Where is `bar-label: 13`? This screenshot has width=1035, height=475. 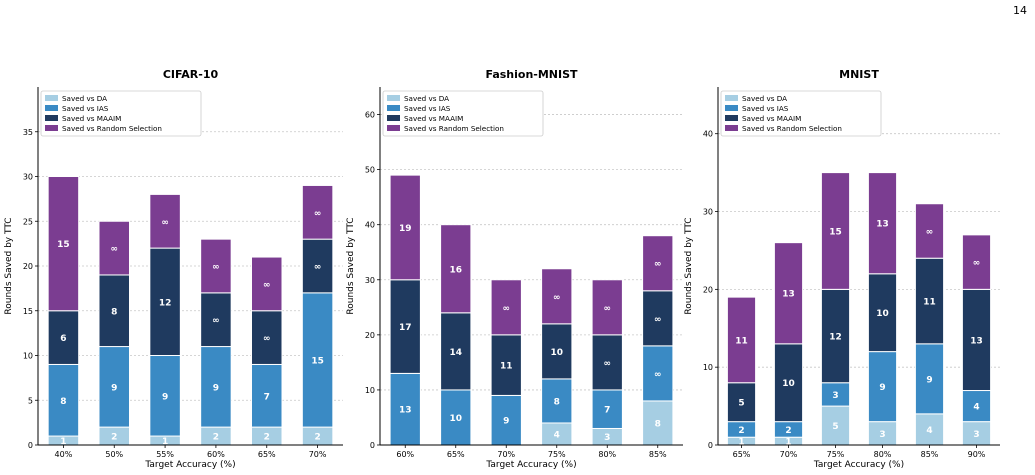
bar-label: 13 is located at coordinates (976, 341).